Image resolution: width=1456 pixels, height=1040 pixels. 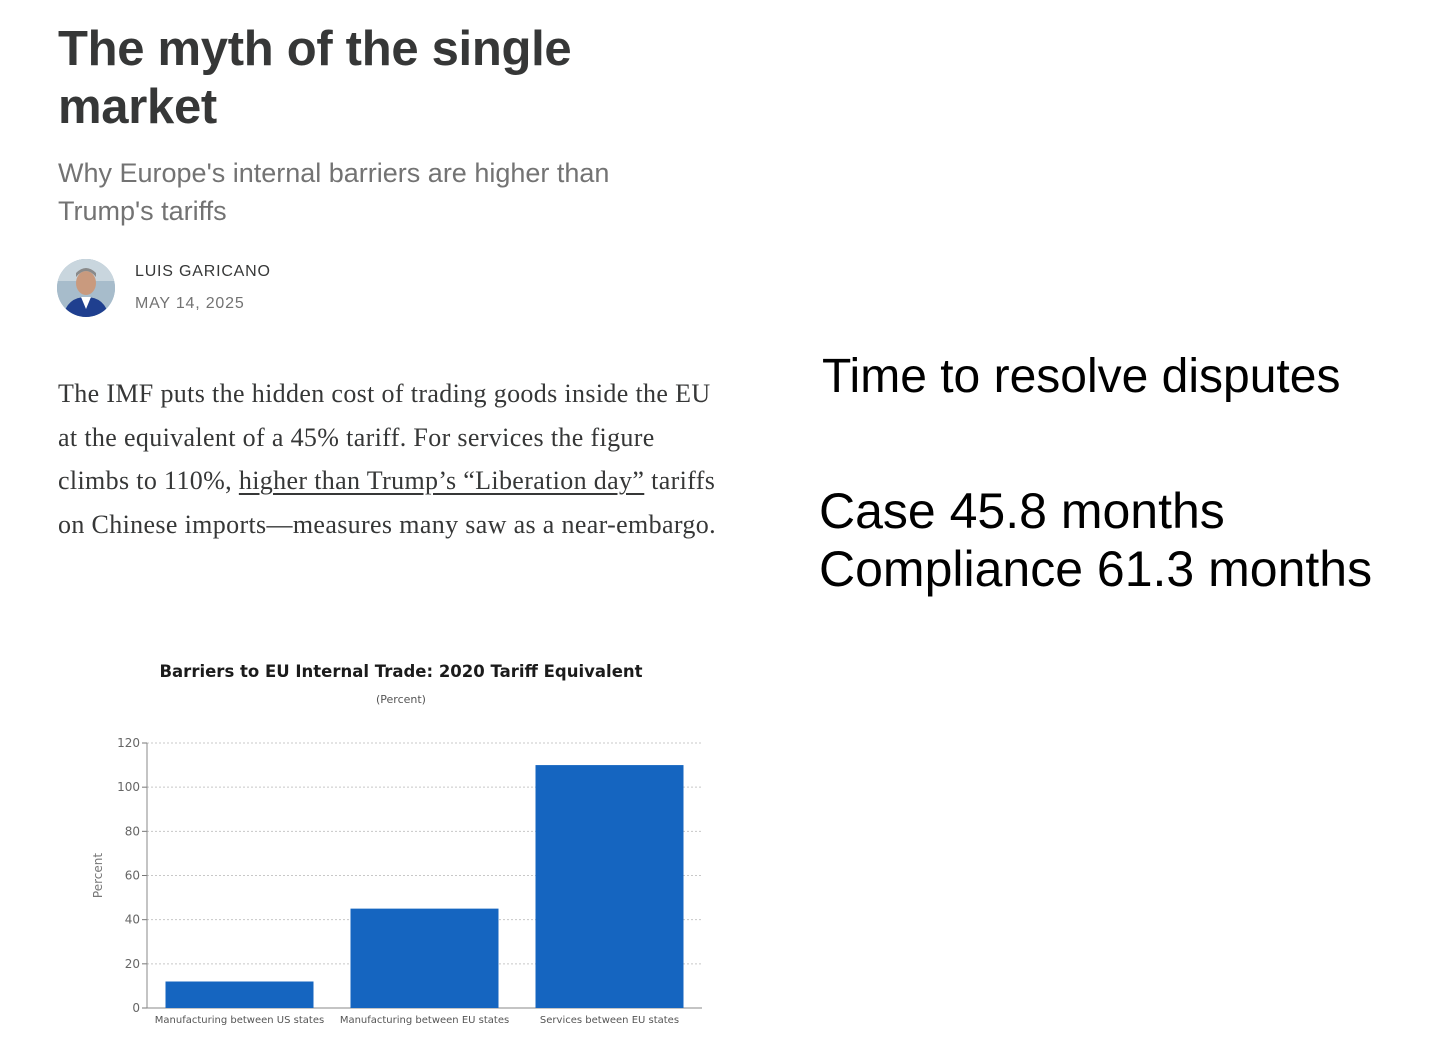 I want to click on liberation-day-link: higher than Trump’s “Liberation day”, so click(x=441, y=480).